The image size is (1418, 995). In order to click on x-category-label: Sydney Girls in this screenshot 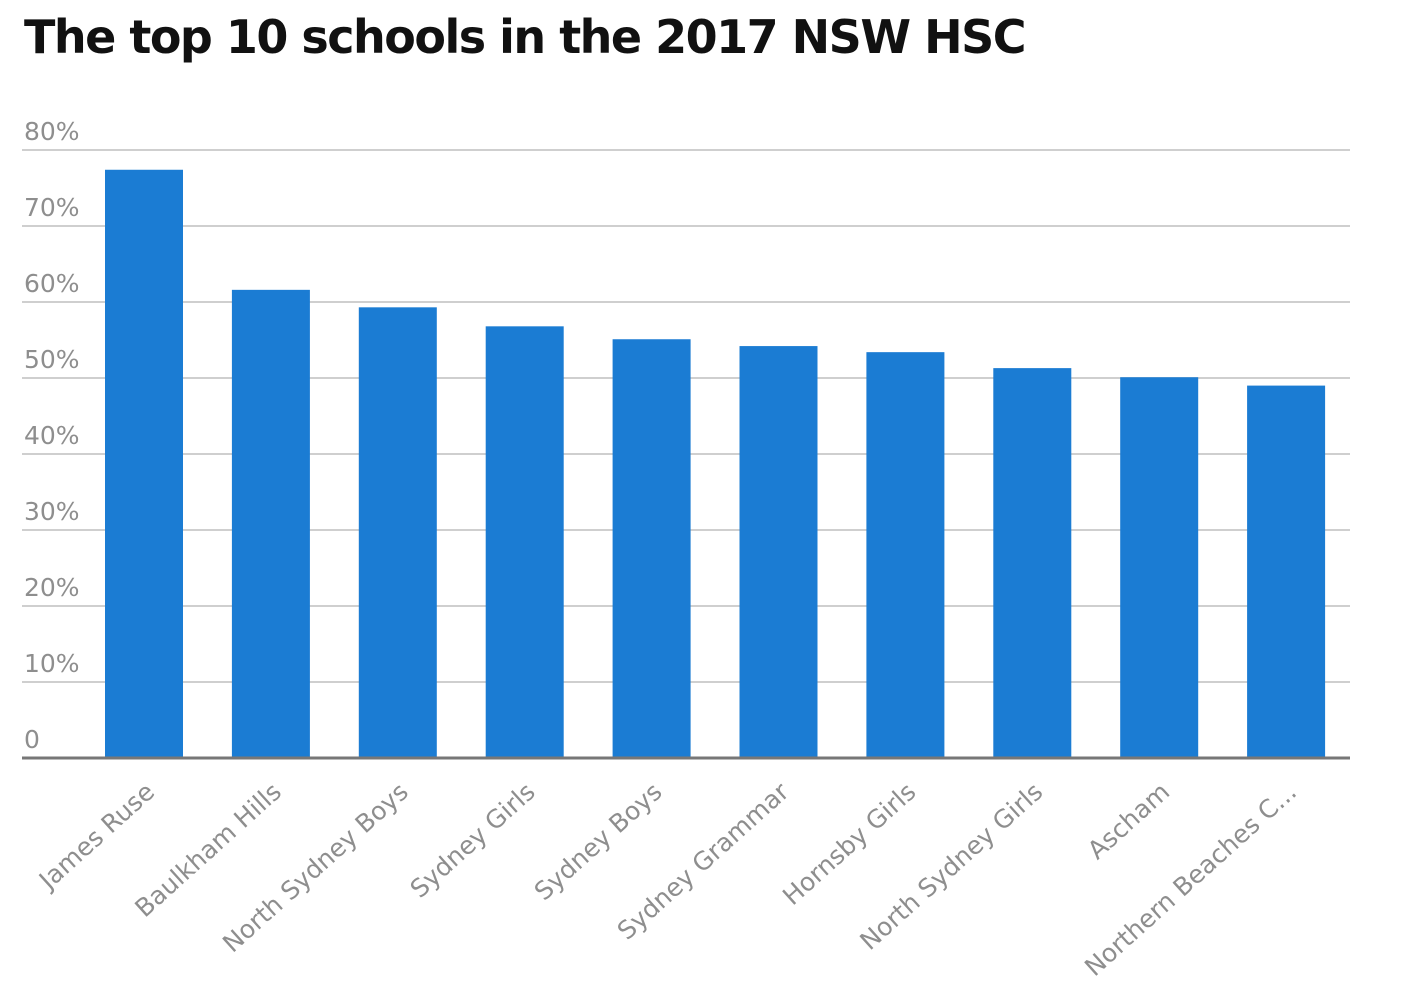, I will do `click(473, 840)`.